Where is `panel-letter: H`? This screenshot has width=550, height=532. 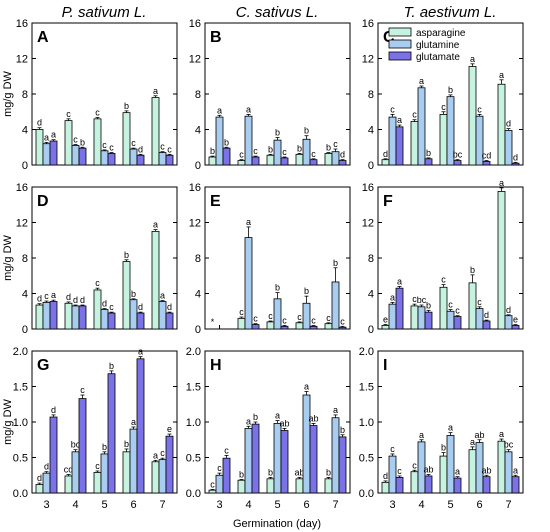
panel-letter: H is located at coordinates (216, 365).